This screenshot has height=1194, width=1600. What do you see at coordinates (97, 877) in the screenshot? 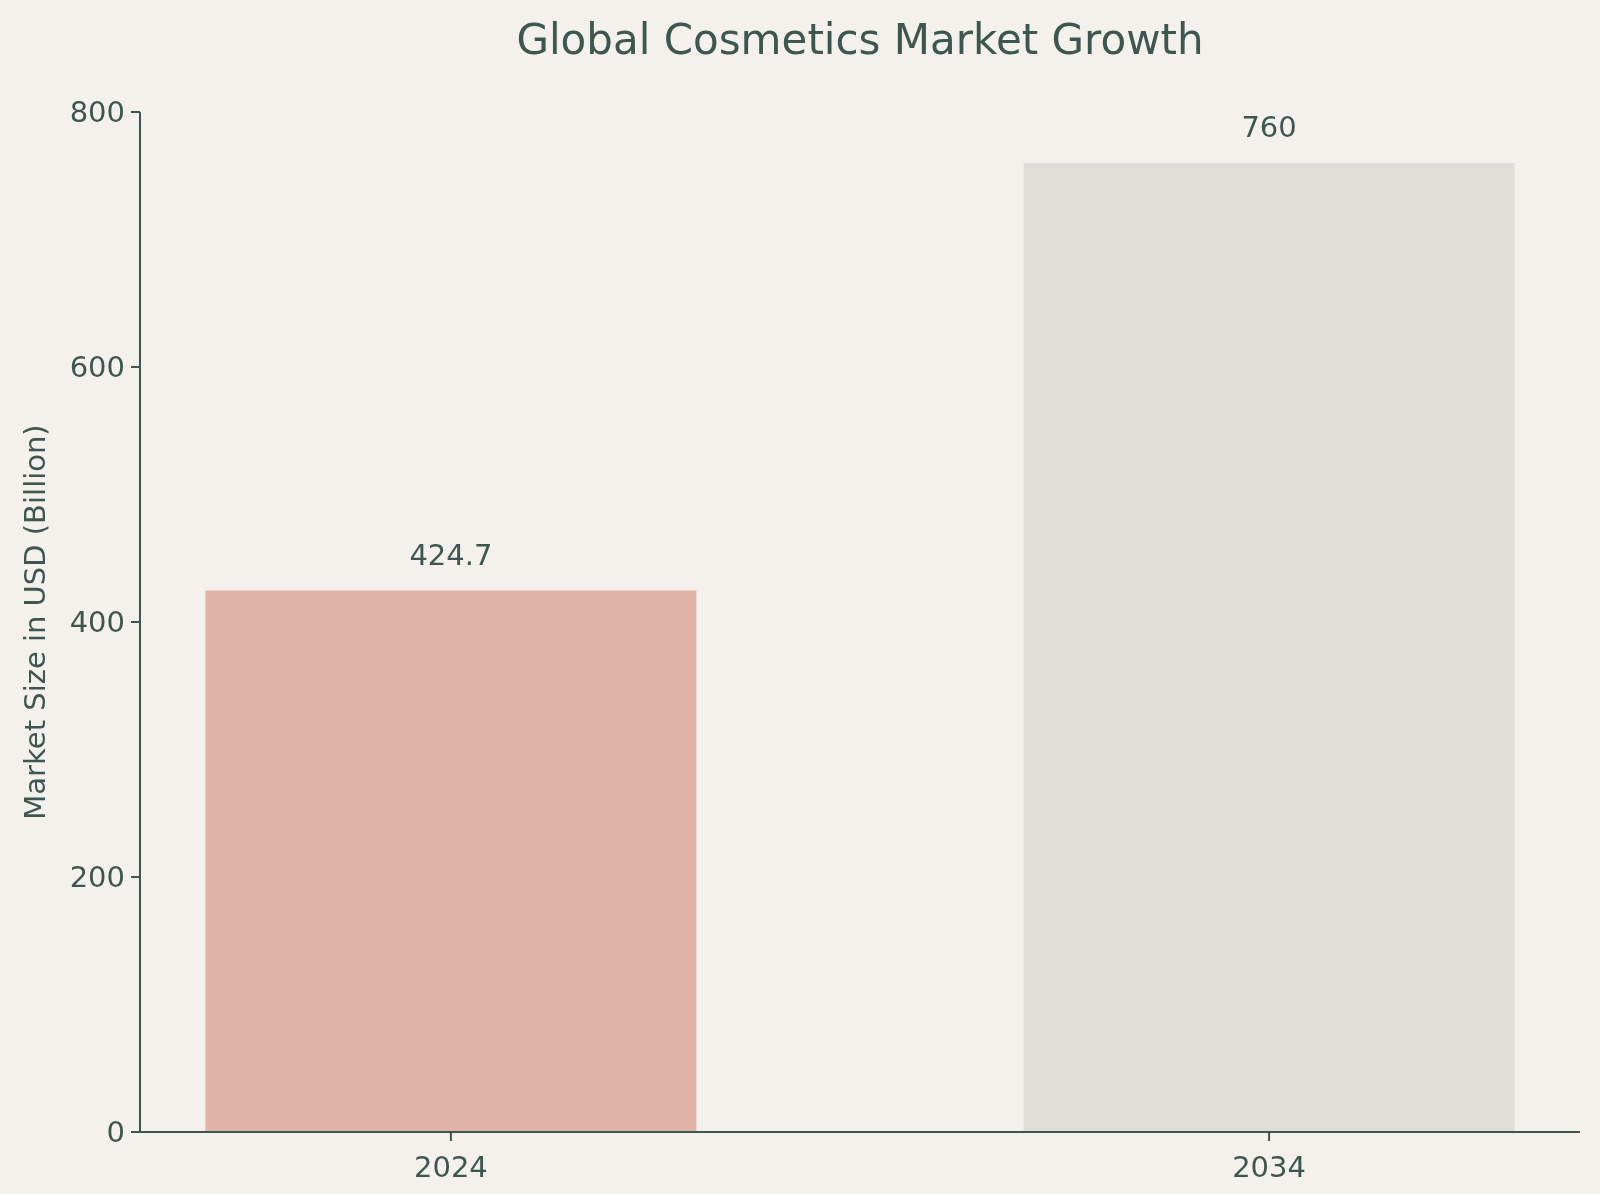
I see `y-tick-label: 200` at bounding box center [97, 877].